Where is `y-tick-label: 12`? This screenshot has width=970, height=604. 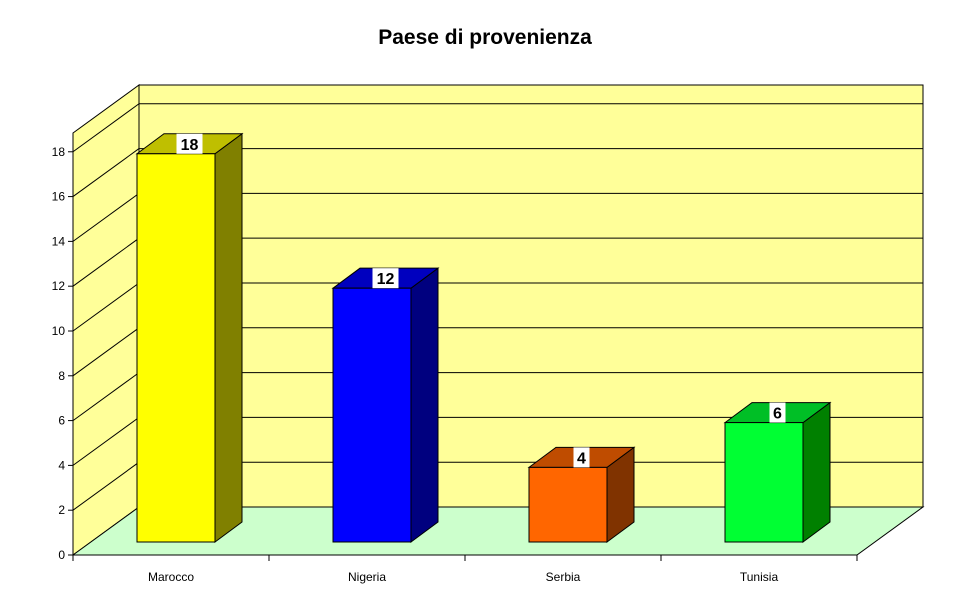
y-tick-label: 12 is located at coordinates (59, 286).